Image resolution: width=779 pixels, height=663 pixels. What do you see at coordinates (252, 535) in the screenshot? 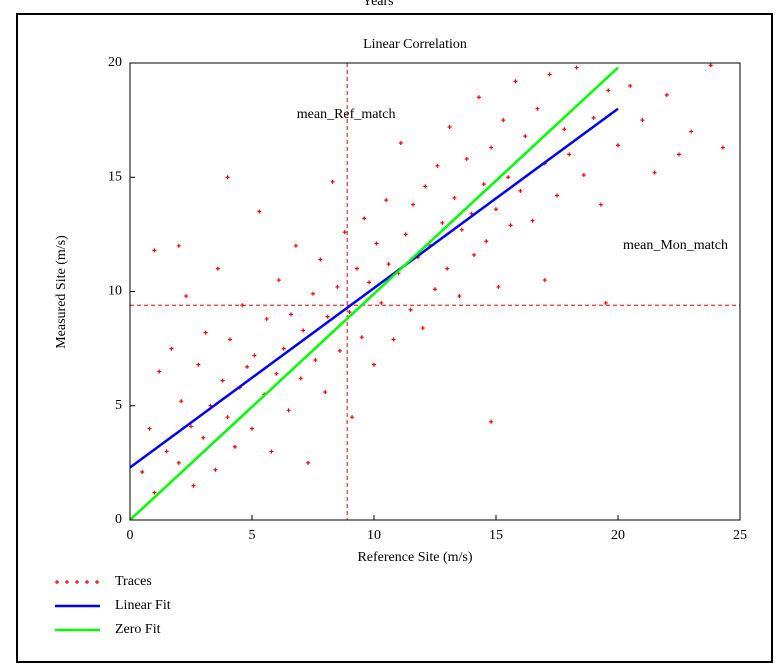
I see `x-tick-label: 5` at bounding box center [252, 535].